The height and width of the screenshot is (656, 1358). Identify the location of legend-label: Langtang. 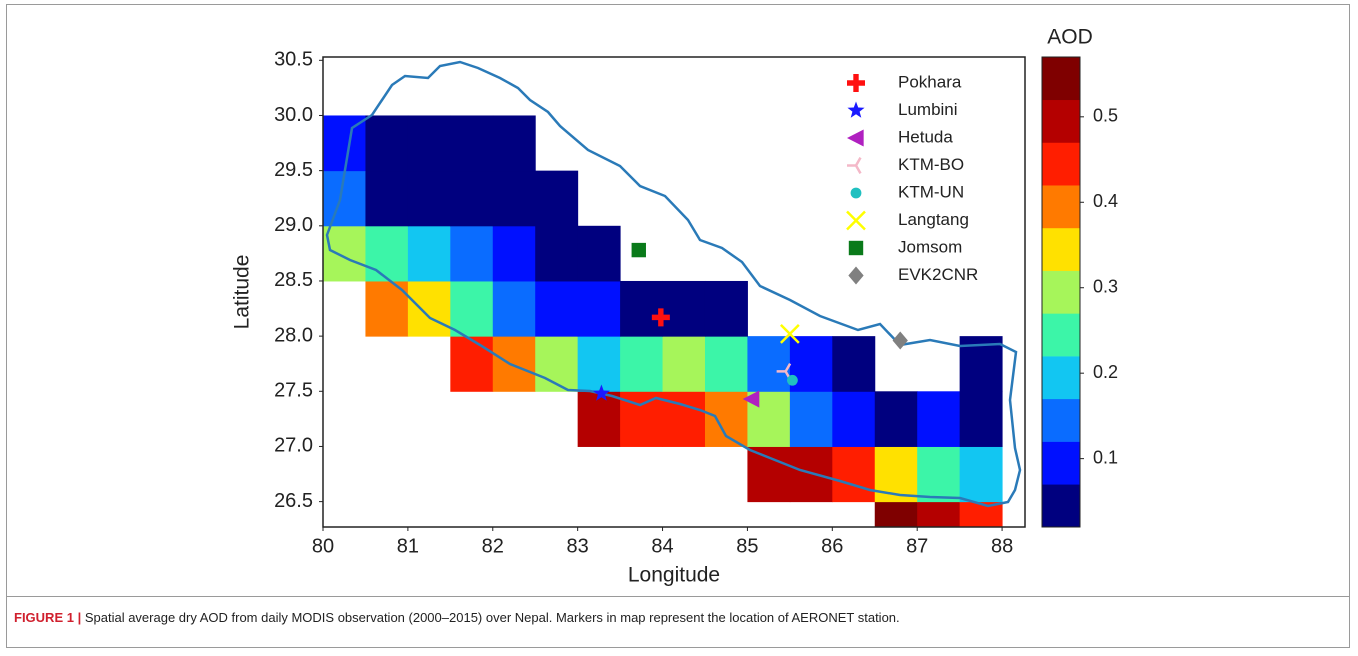
(933, 219).